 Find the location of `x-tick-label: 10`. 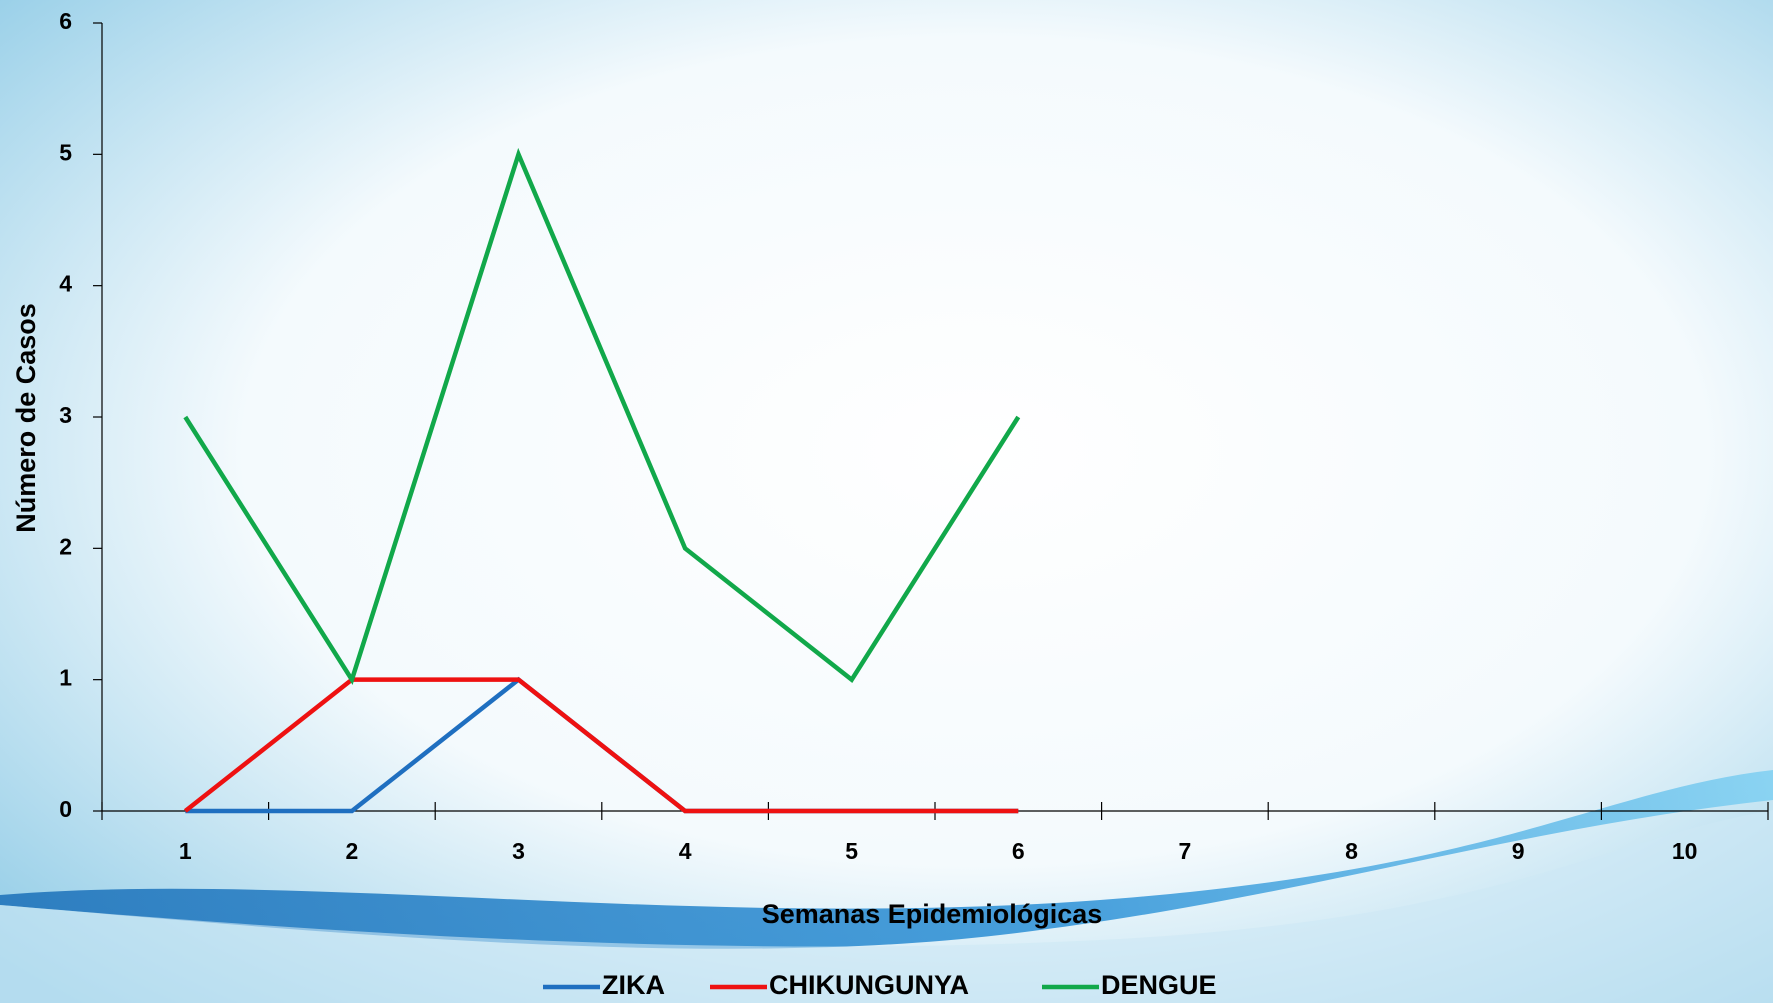

x-tick-label: 10 is located at coordinates (1685, 851).